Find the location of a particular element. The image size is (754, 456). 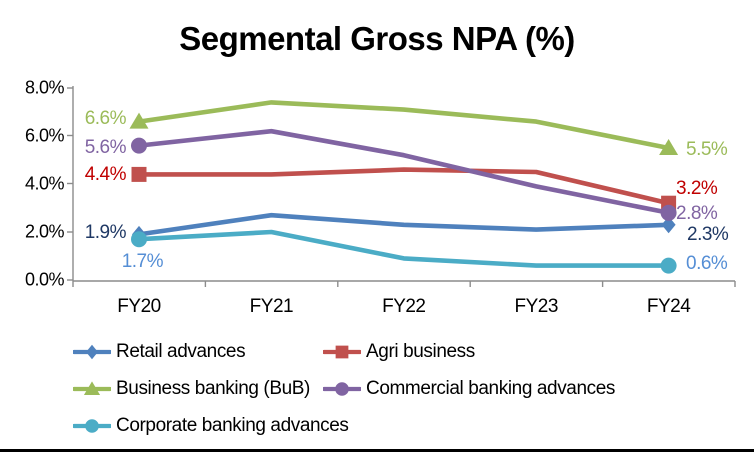

legend-item-commercial-banking-advances: Commercial banking advances is located at coordinates (469, 389).